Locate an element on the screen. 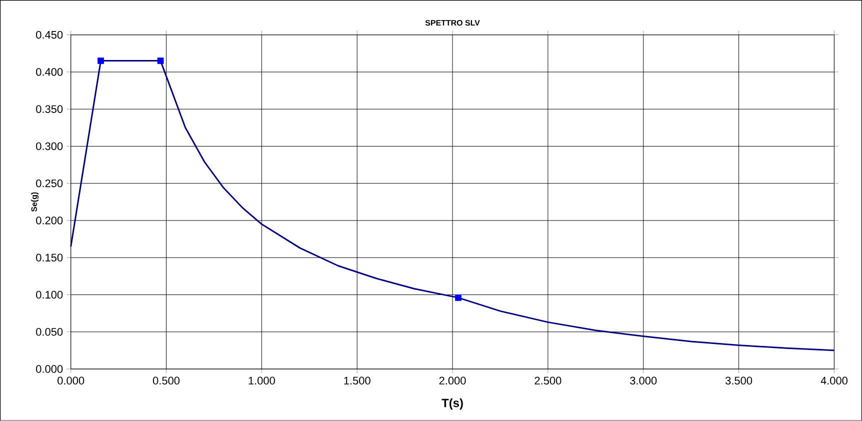 The image size is (862, 421). y-tick-label: 0.300 is located at coordinates (49, 146).